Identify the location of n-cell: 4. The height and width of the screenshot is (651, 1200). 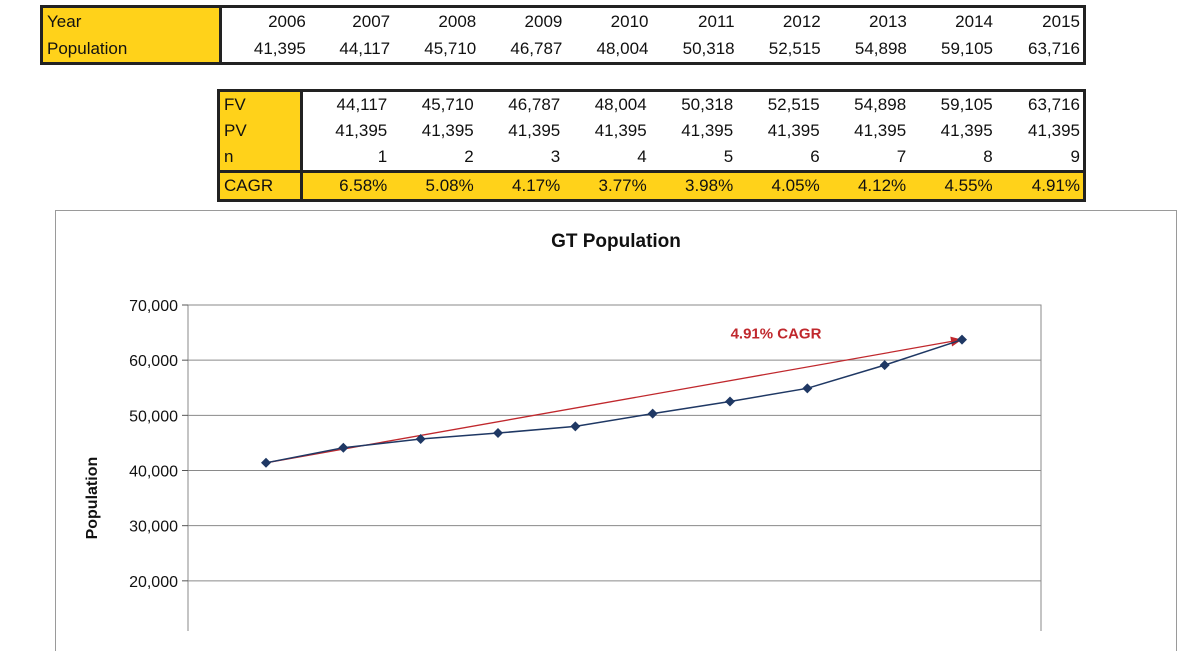
(642, 156).